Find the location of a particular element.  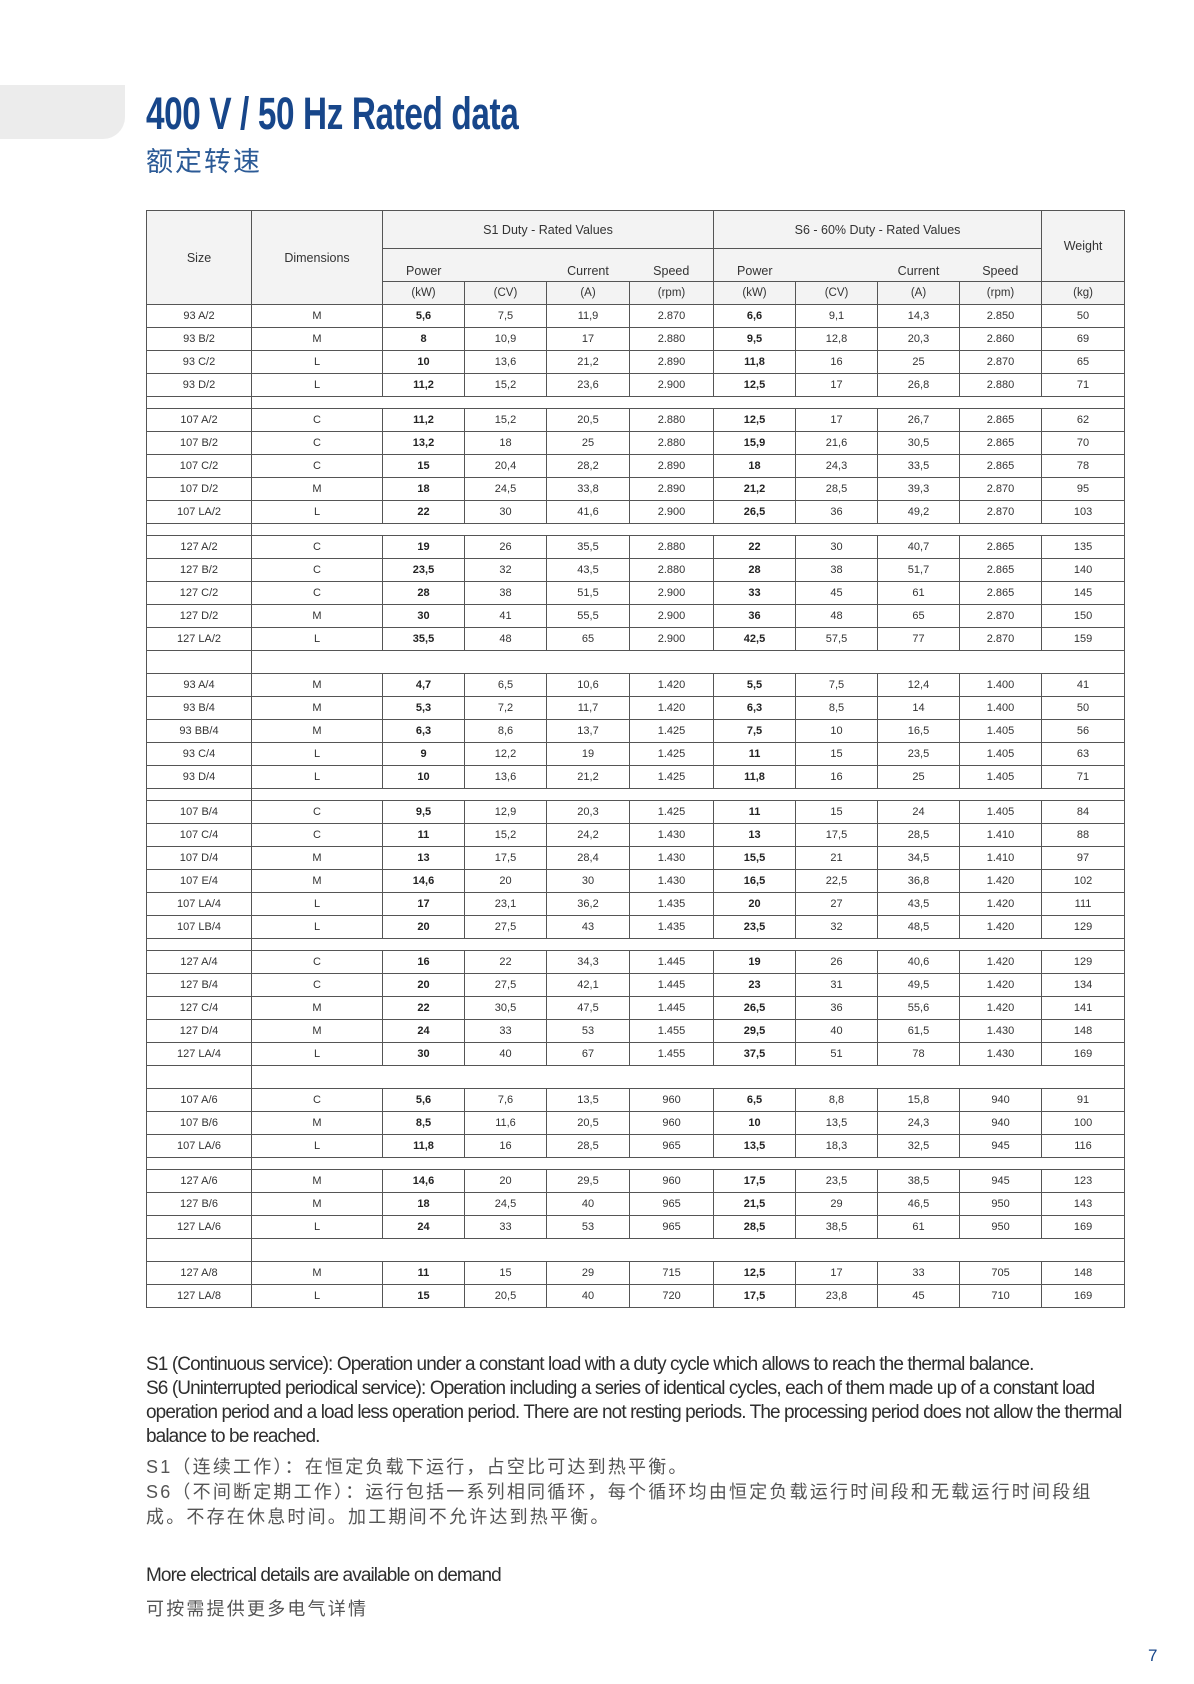

table-cell: 43,5 is located at coordinates (588, 570).